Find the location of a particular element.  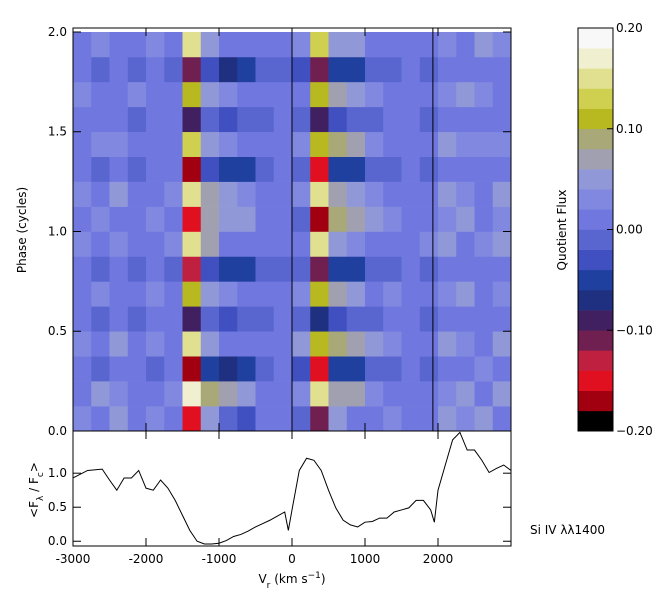

colorbar-tick-label: 0.20 is located at coordinates (629, 28).